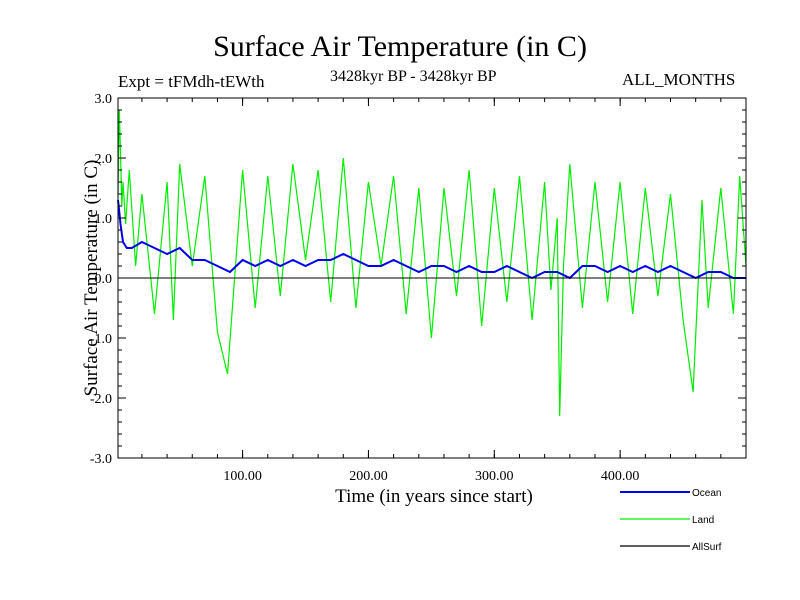 This screenshot has height=600, width=800. Describe the element at coordinates (101, 399) in the screenshot. I see `y-tick-label: -2.0` at that location.